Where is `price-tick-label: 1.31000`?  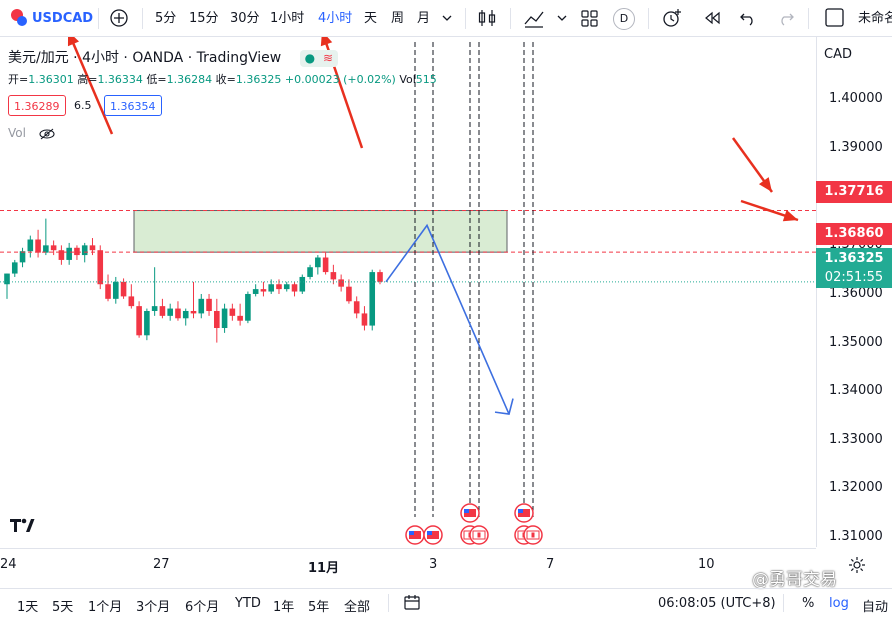
price-tick-label: 1.31000 is located at coordinates (856, 537).